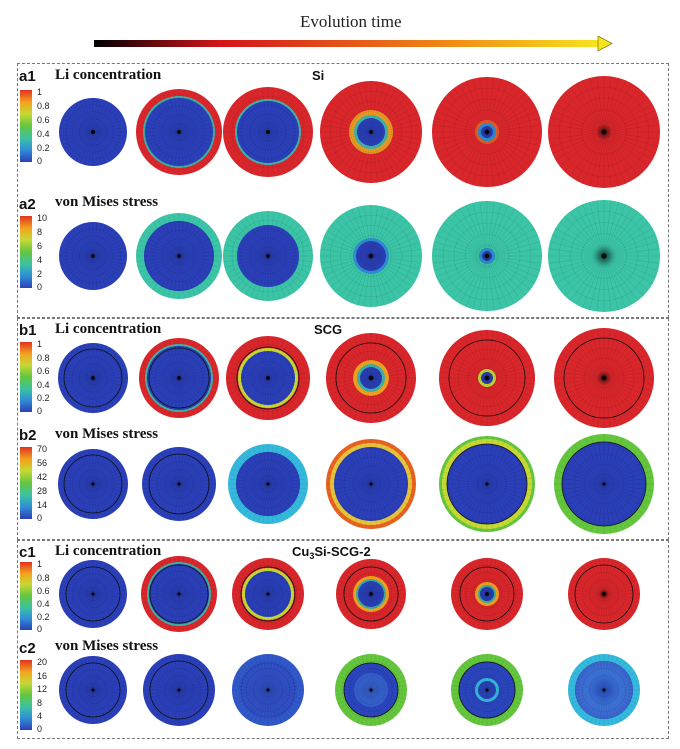 This screenshot has height=749, width=680. What do you see at coordinates (40, 232) in the screenshot?
I see `tick-a2-1: 8` at bounding box center [40, 232].